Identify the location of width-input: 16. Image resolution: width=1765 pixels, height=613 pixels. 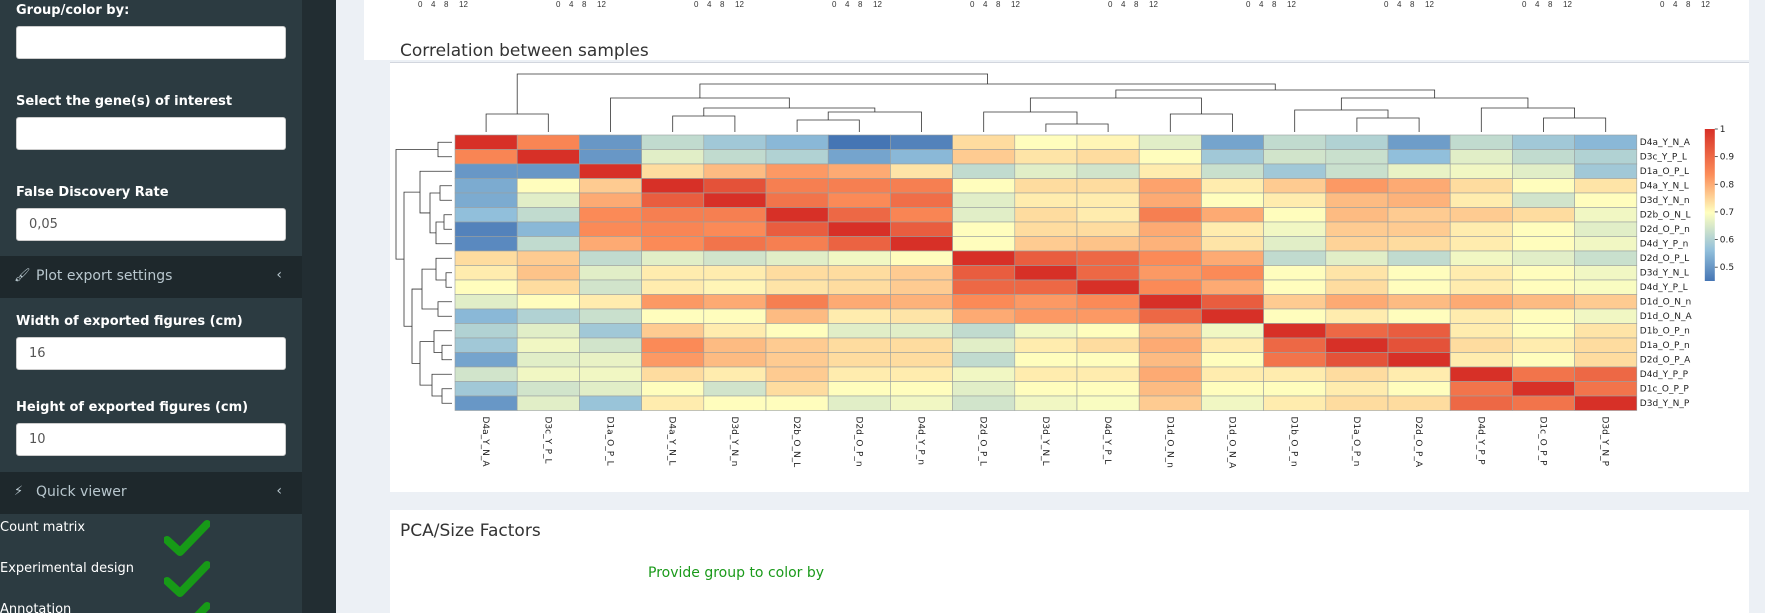
(151, 353).